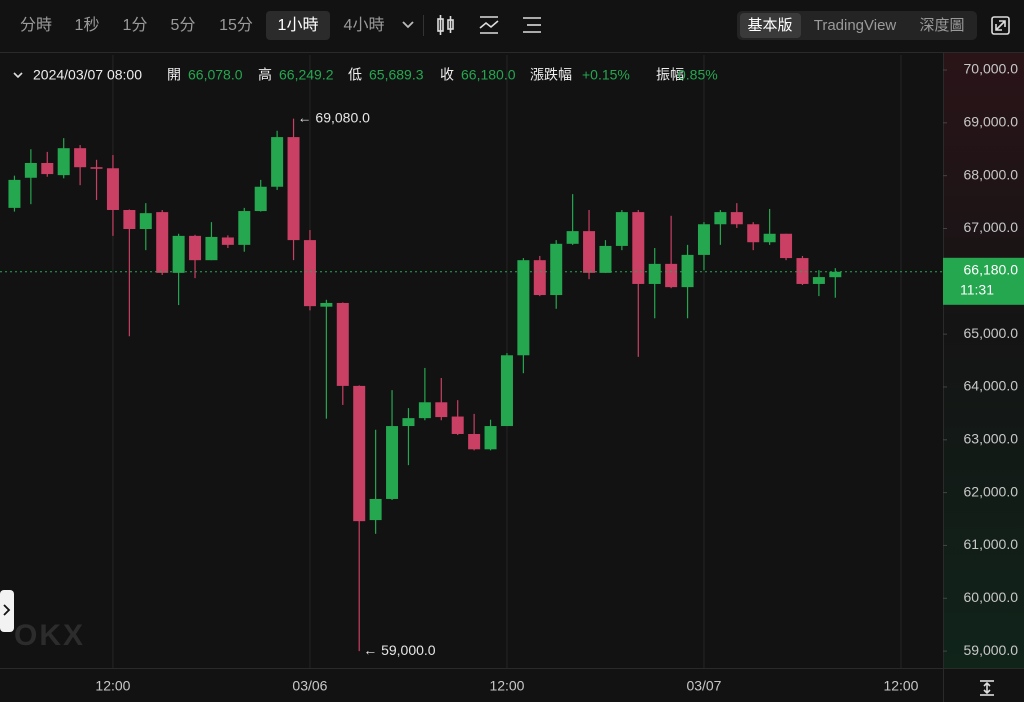 Image resolution: width=1024 pixels, height=702 pixels. I want to click on annotation: ← 69,080.0, so click(334, 117).